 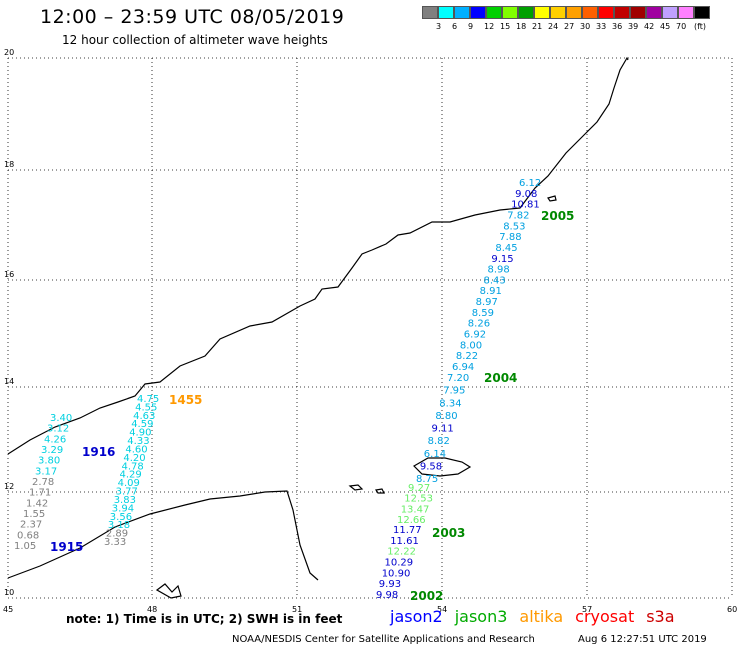 What do you see at coordinates (133, 466) in the screenshot?
I see `wave-height-value: 4.78` at bounding box center [133, 466].